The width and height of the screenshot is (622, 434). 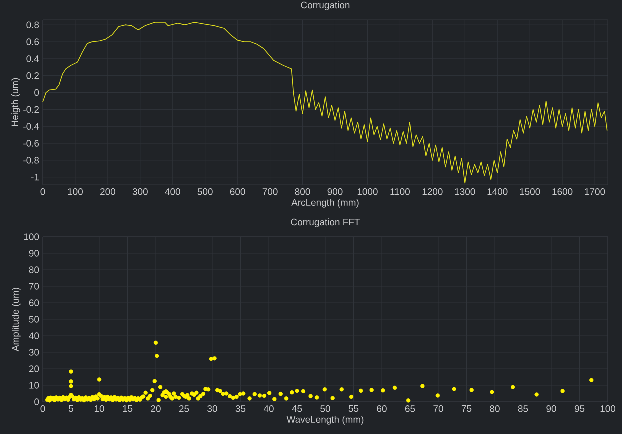 What do you see at coordinates (34, 319) in the screenshot?
I see `y-tick-label: 50` at bounding box center [34, 319].